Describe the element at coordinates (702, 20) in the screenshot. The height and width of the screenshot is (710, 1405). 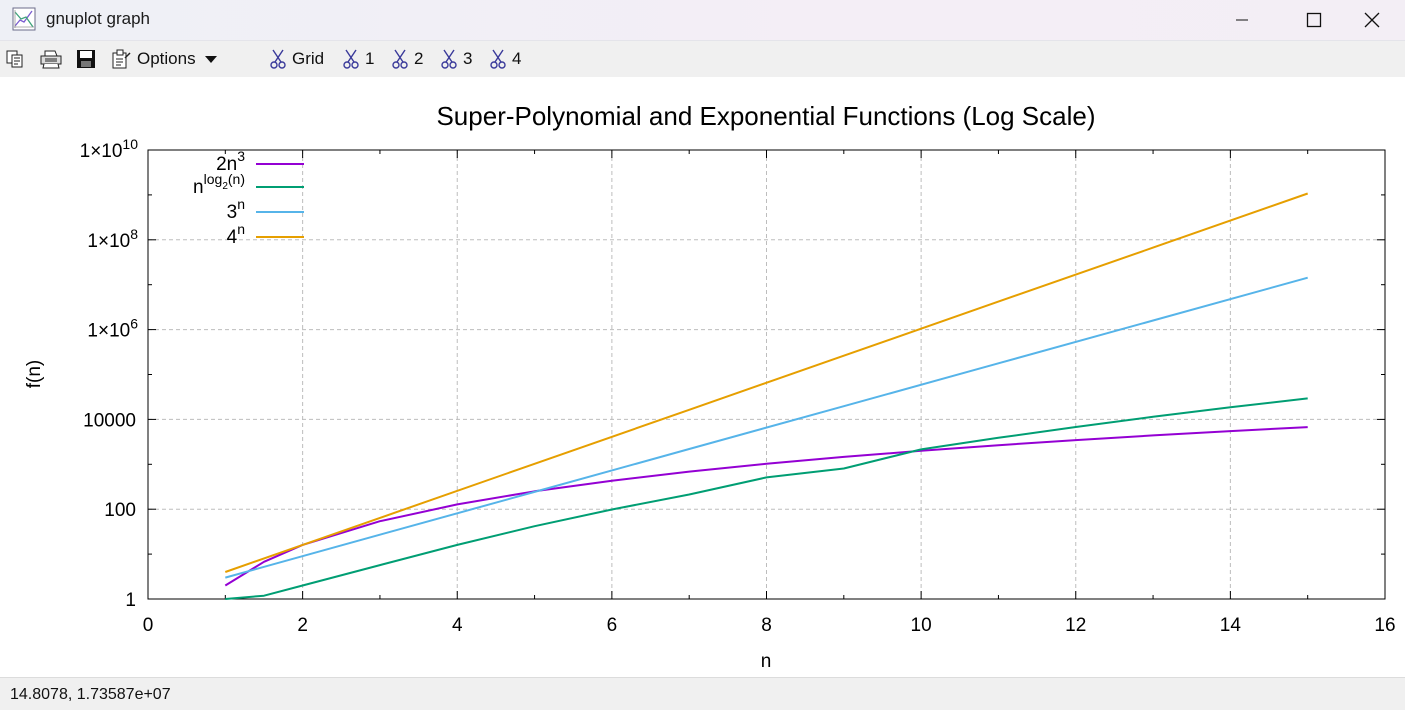
I see `title-bar: gnuplot graph` at that location.